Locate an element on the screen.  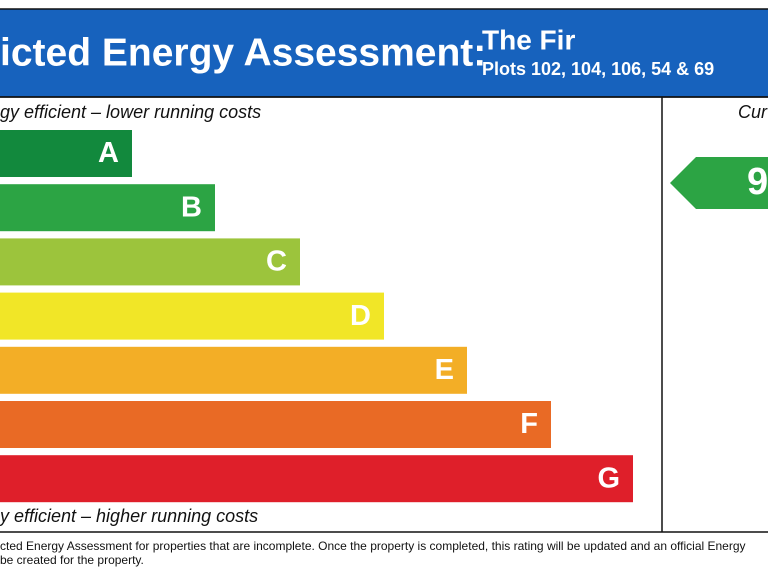
top-note: gy efficient – lower running costs is located at coordinates (130, 112).